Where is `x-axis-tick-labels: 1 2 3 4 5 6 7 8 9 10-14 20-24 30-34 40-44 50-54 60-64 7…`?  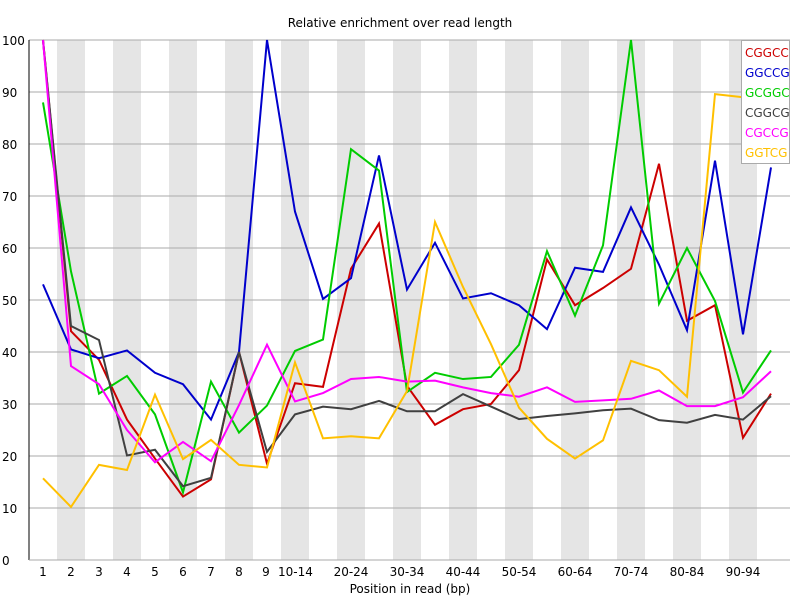 x-axis-tick-labels: 1 2 3 4 5 6 7 8 9 10-14 20-24 30-34 40-44 50-54 60-64 7… is located at coordinates (399, 572).